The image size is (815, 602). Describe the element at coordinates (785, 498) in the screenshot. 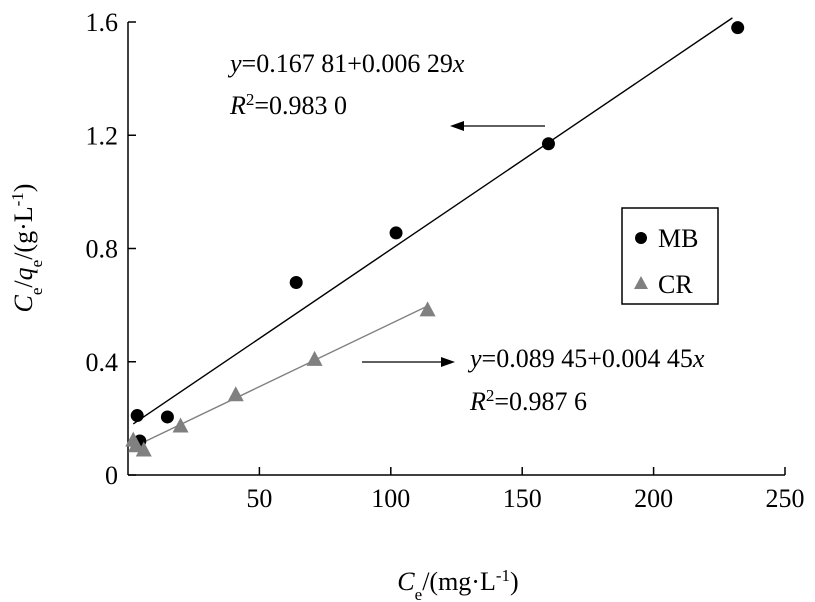

I see `x-tick-label: 250` at that location.